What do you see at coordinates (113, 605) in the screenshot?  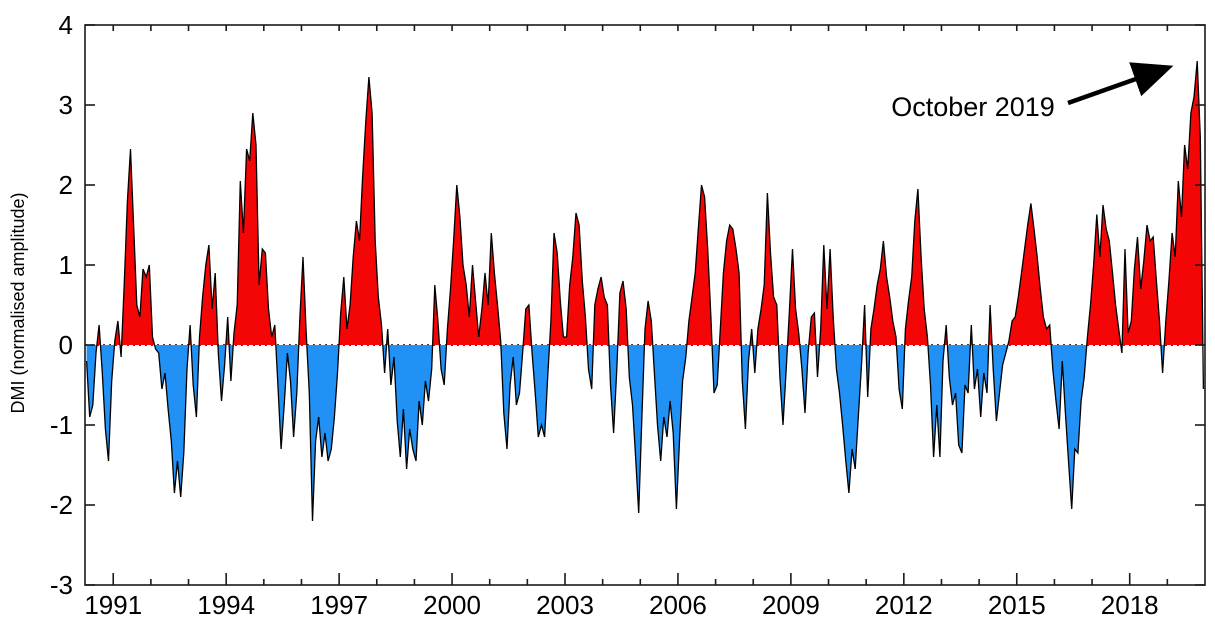 I see `x-tick-label: 1991` at bounding box center [113, 605].